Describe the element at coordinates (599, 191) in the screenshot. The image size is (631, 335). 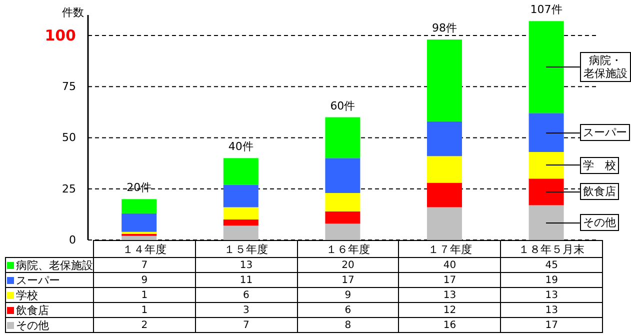
I see `annotation: 飲食店` at that location.